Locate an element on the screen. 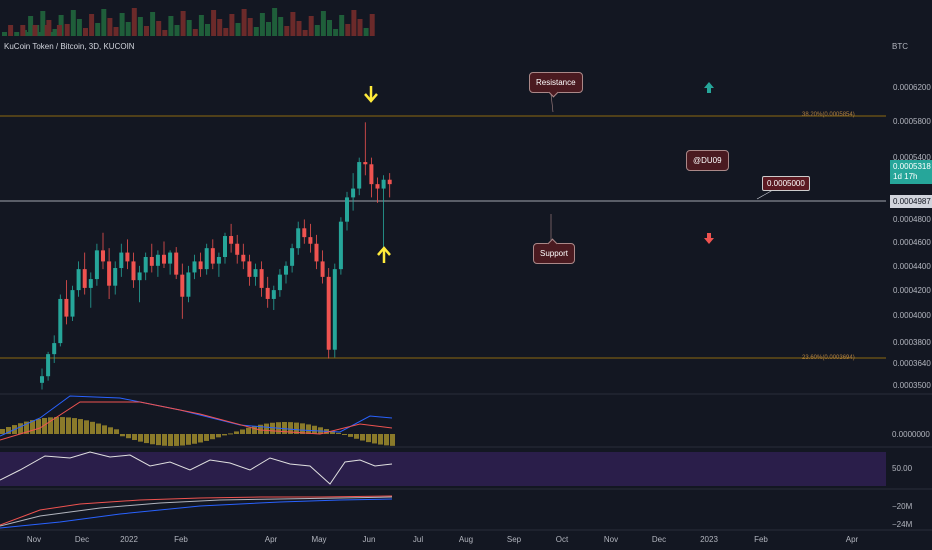 The image size is (932, 550). vol-line-grey is located at coordinates (196, 511).